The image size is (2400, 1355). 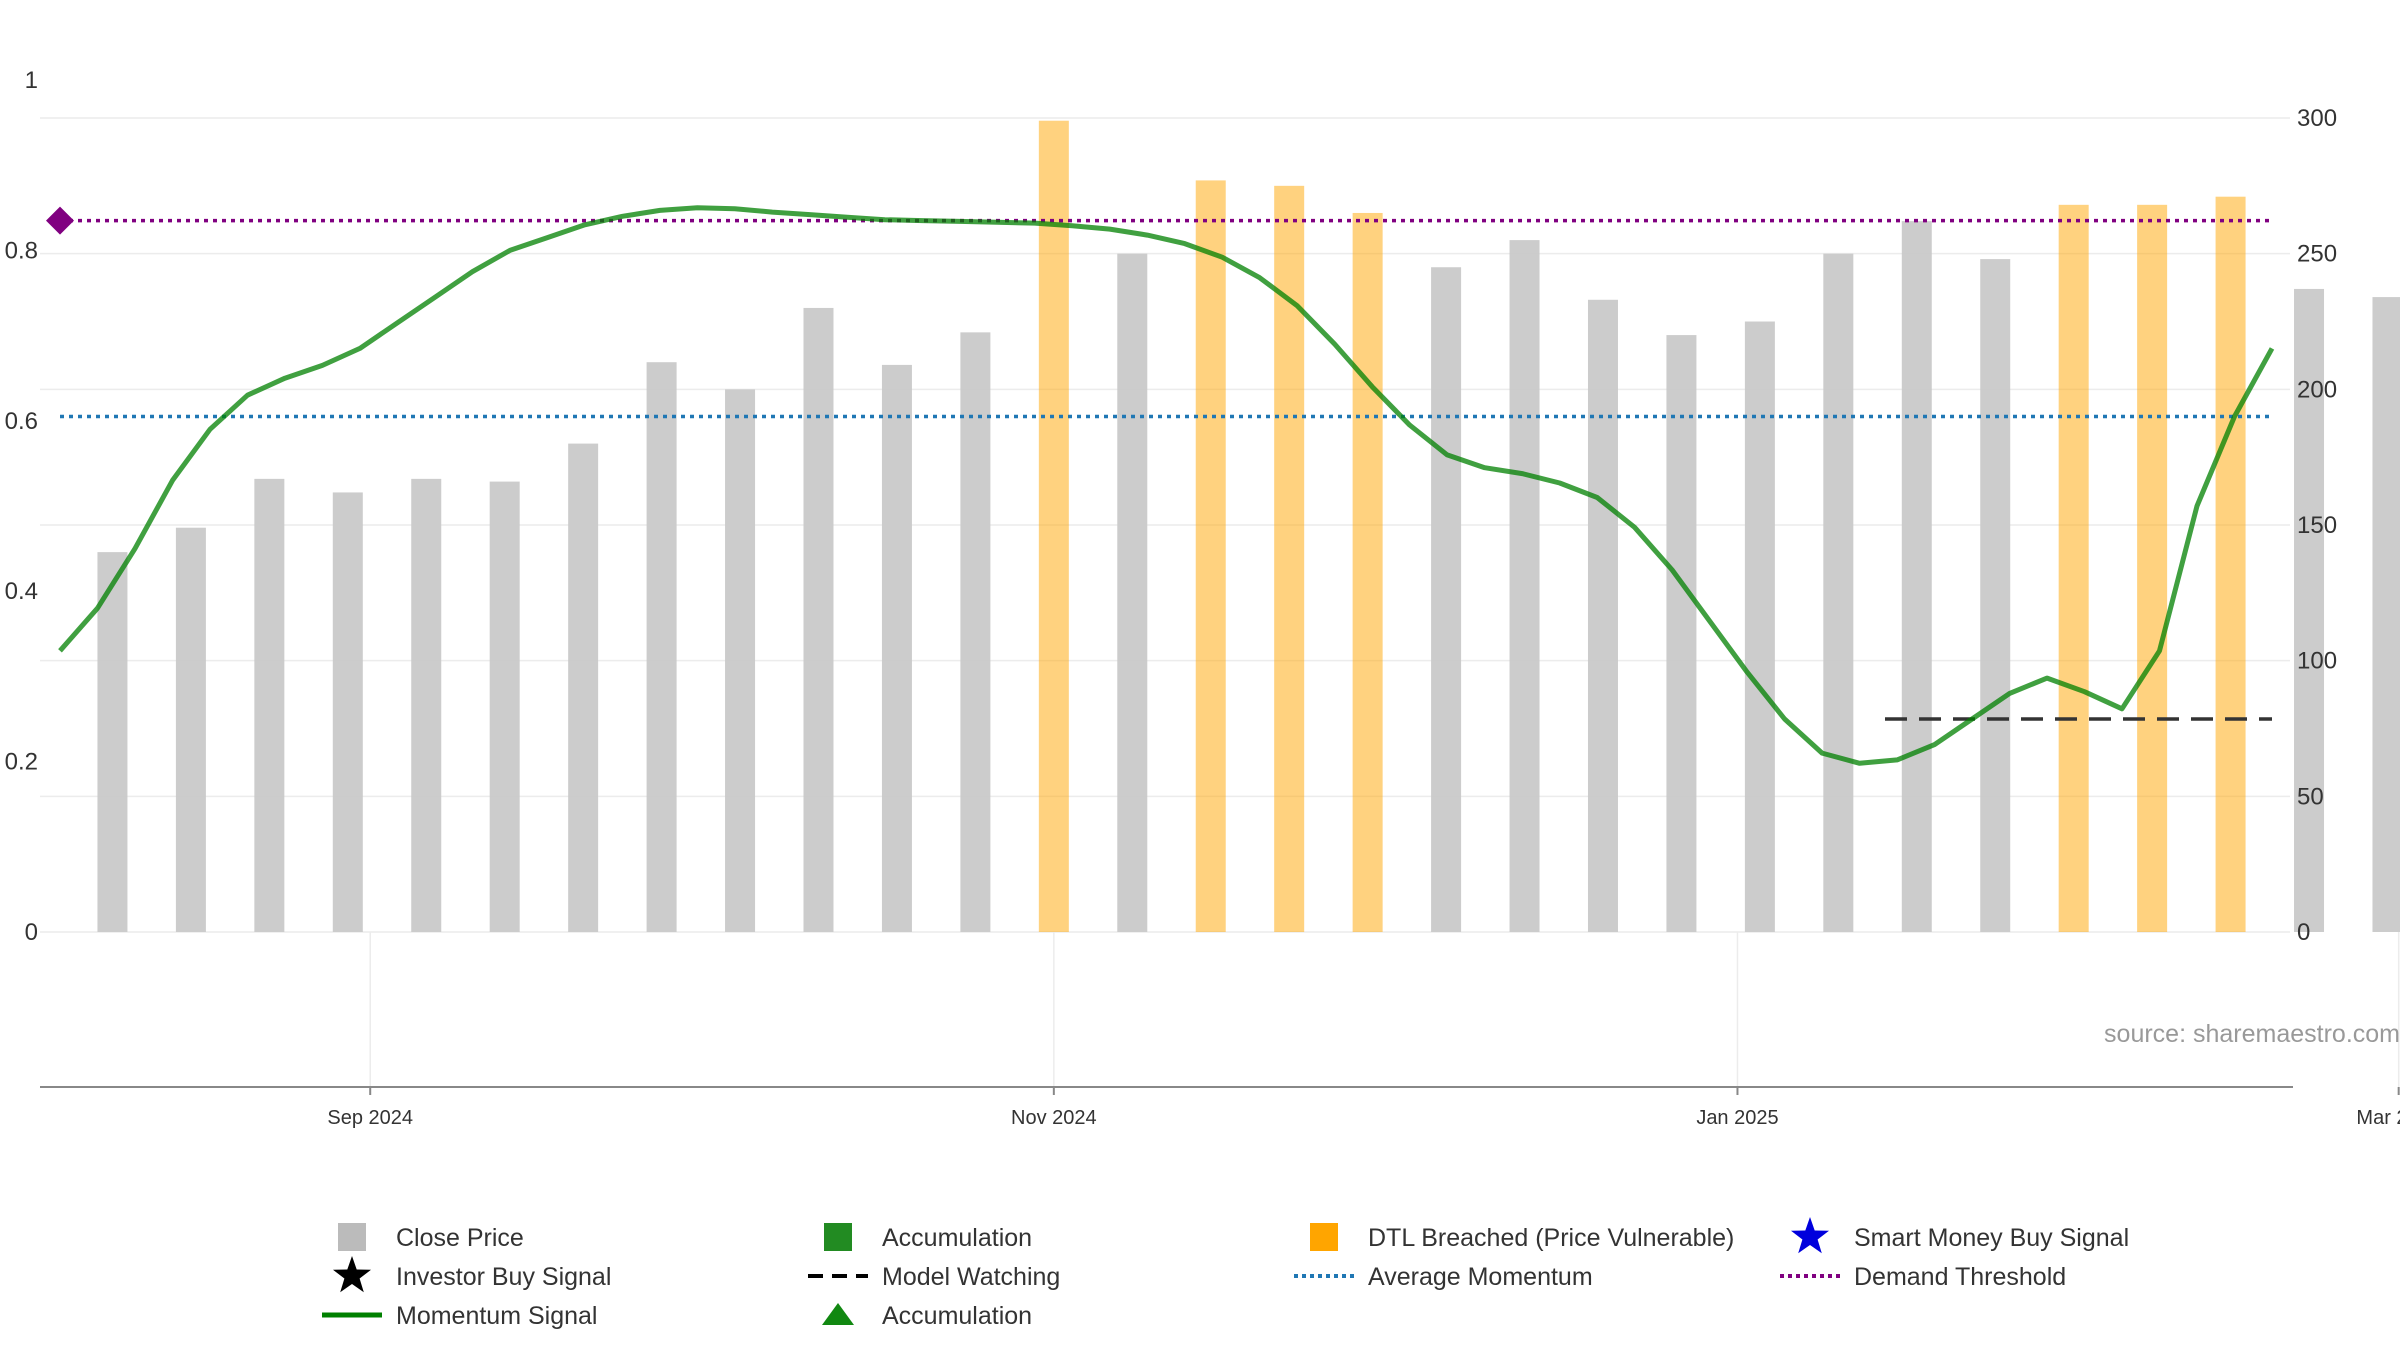 I want to click on legend-item: Momentum Signal, so click(x=459, y=1316).